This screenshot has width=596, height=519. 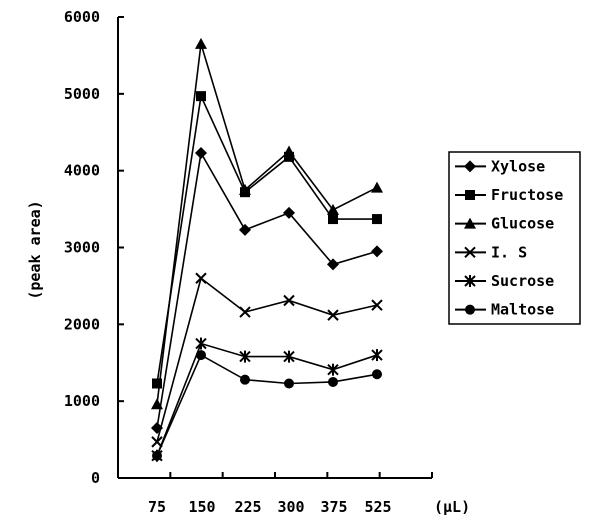 I want to click on y-axis-title: (peak area), so click(x=35, y=249).